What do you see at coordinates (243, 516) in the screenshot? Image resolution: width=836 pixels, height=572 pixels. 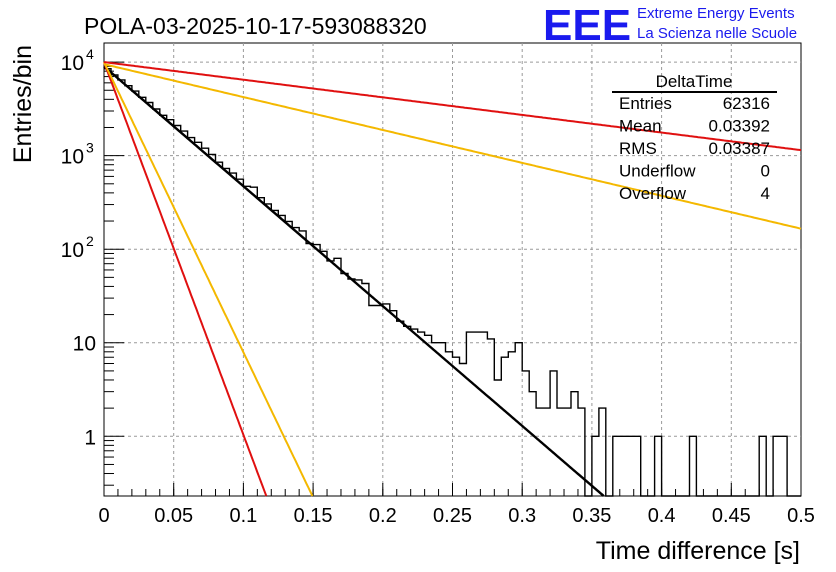 I see `x-tick-label: 0.1` at bounding box center [243, 516].